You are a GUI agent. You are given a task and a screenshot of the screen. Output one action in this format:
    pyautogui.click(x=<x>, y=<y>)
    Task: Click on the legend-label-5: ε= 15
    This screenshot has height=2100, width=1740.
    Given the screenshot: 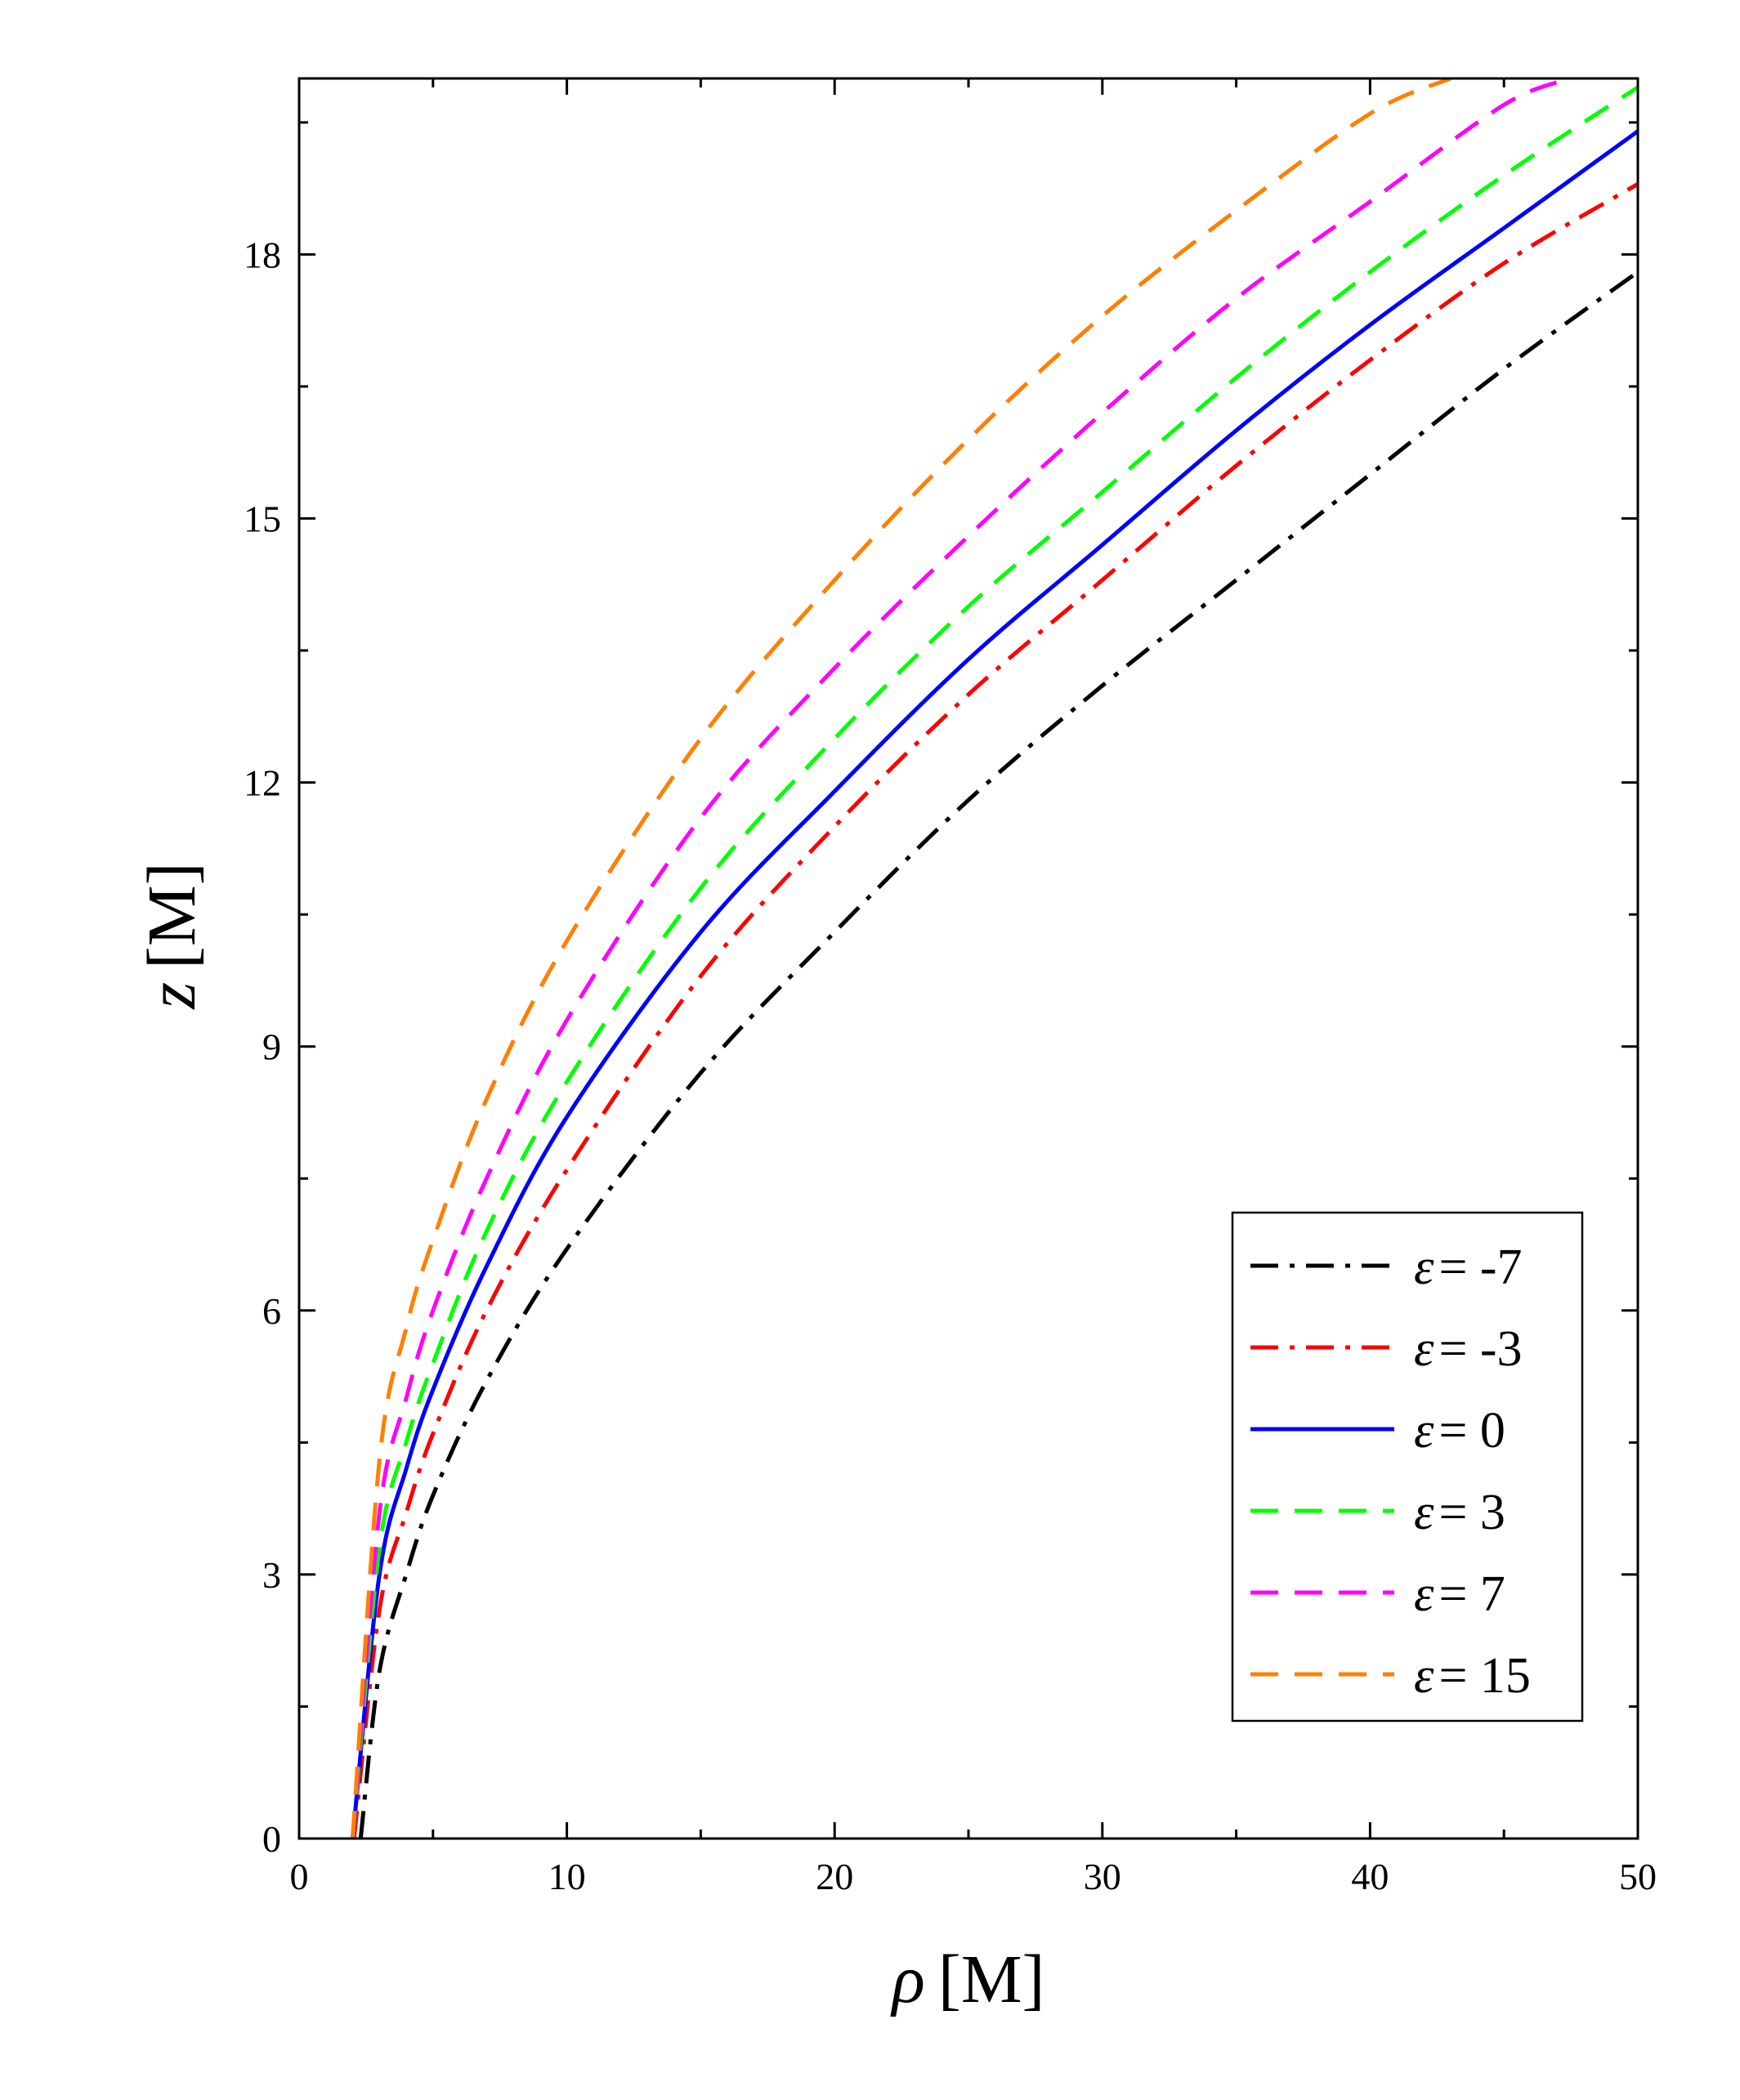 What is the action you would take?
    pyautogui.click(x=1472, y=1676)
    